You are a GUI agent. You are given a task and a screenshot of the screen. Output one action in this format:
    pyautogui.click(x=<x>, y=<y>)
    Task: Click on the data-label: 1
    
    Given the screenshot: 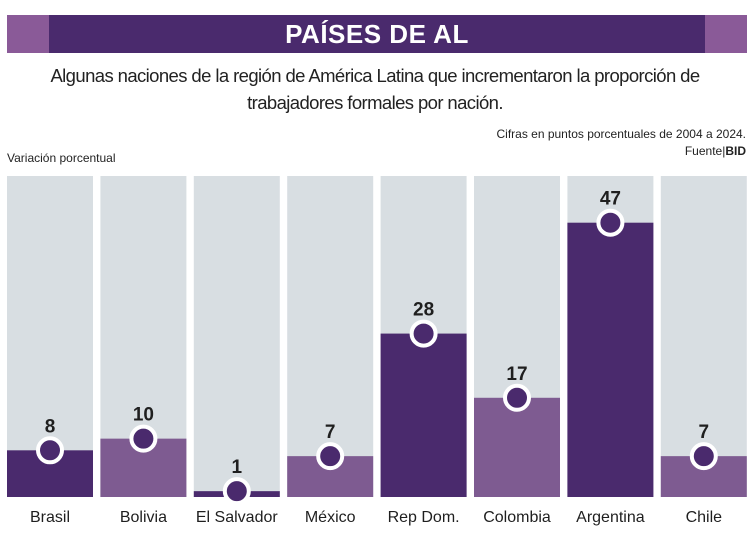 What is the action you would take?
    pyautogui.click(x=237, y=467)
    